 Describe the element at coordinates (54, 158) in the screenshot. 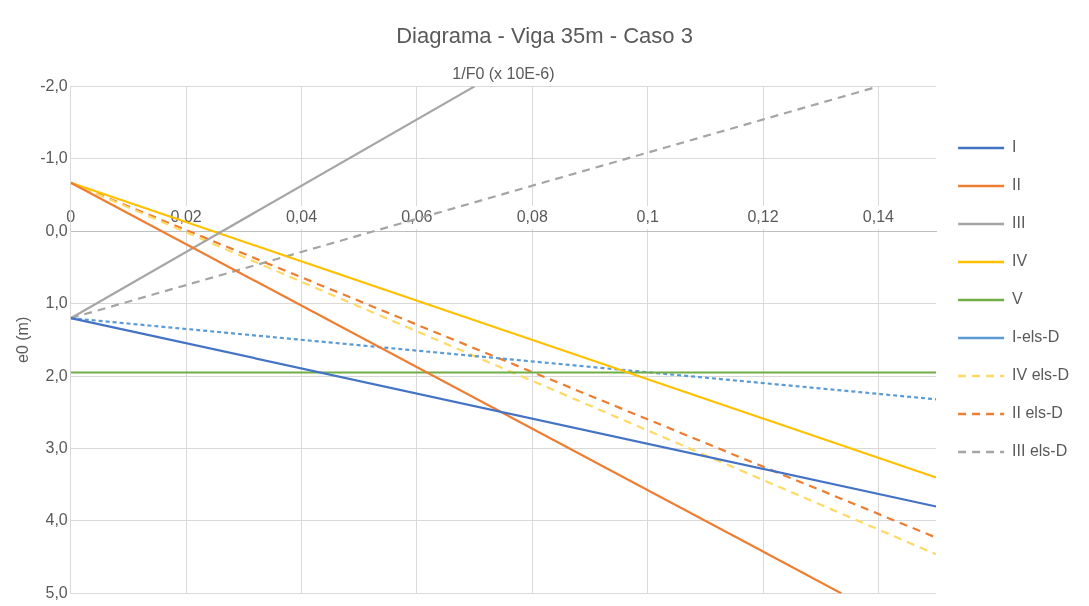

I see `y-tick-label: -1,0` at that location.